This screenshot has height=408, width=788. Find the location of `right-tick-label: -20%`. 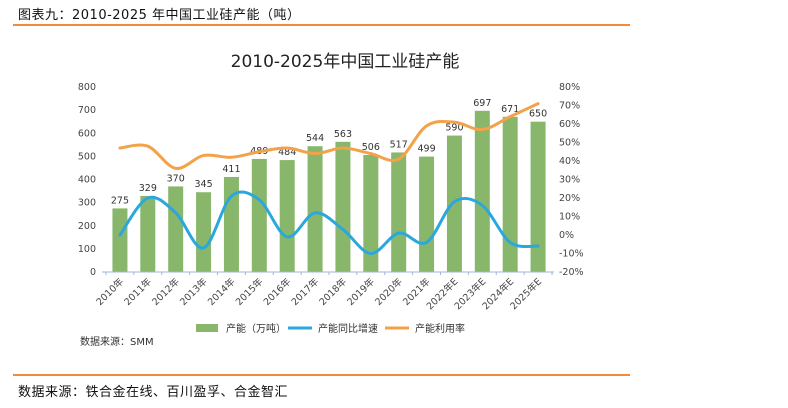

right-tick-label: -20% is located at coordinates (571, 272).